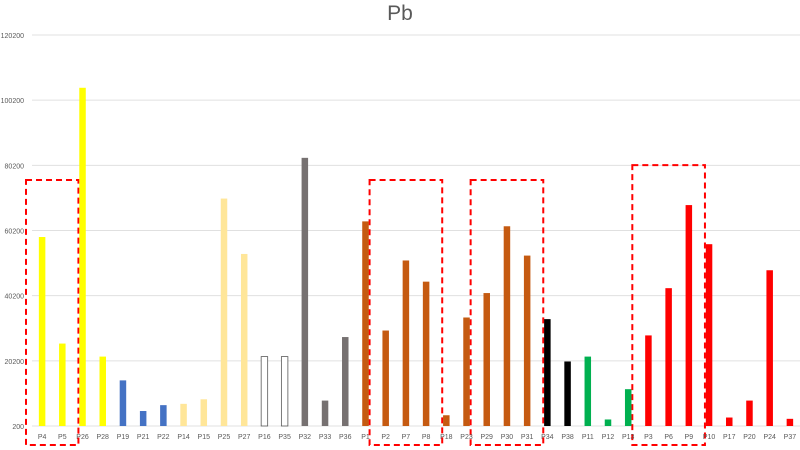  Describe the element at coordinates (749, 413) in the screenshot. I see `bar-p20` at that location.